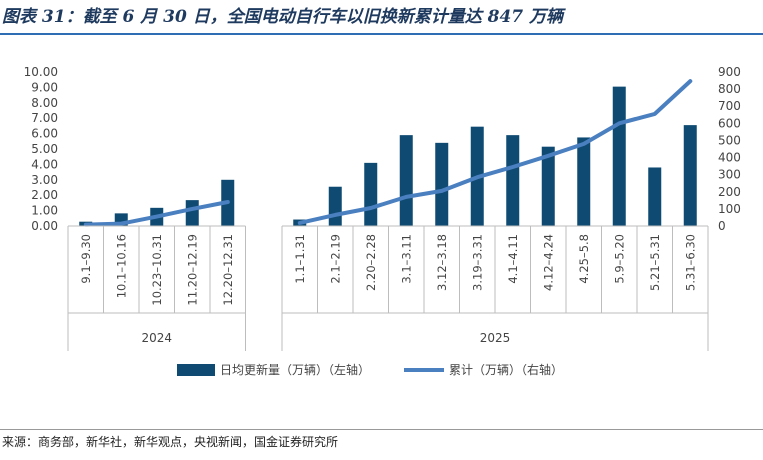 The width and height of the screenshot is (763, 460). I want to click on category-label: 4.12–4.24, so click(548, 262).